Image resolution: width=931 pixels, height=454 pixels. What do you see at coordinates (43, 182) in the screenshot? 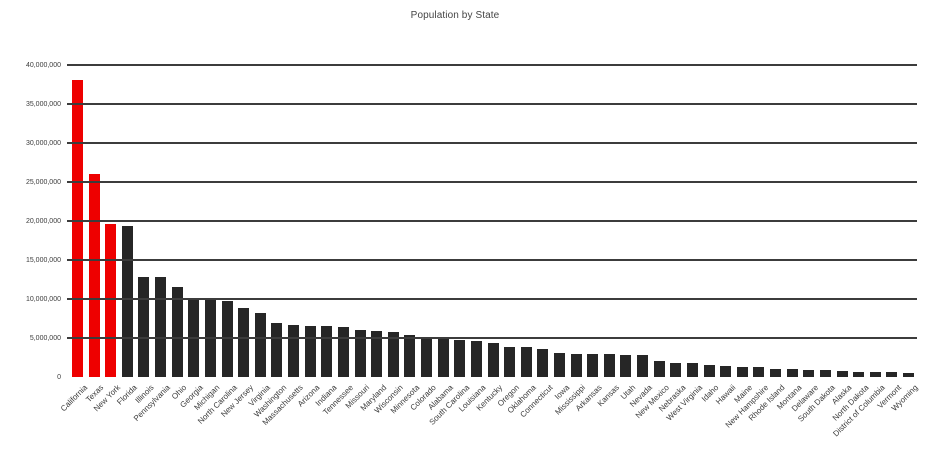
I see `y-axis-tick-label: 25,000,000` at bounding box center [43, 182].